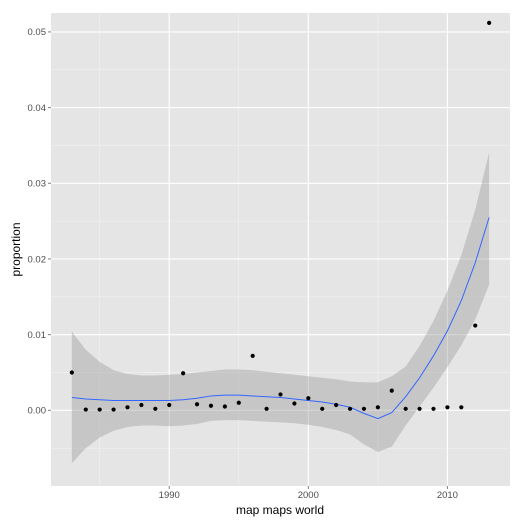  What do you see at coordinates (169, 495) in the screenshot?
I see `x-tick-label: 1990` at bounding box center [169, 495].